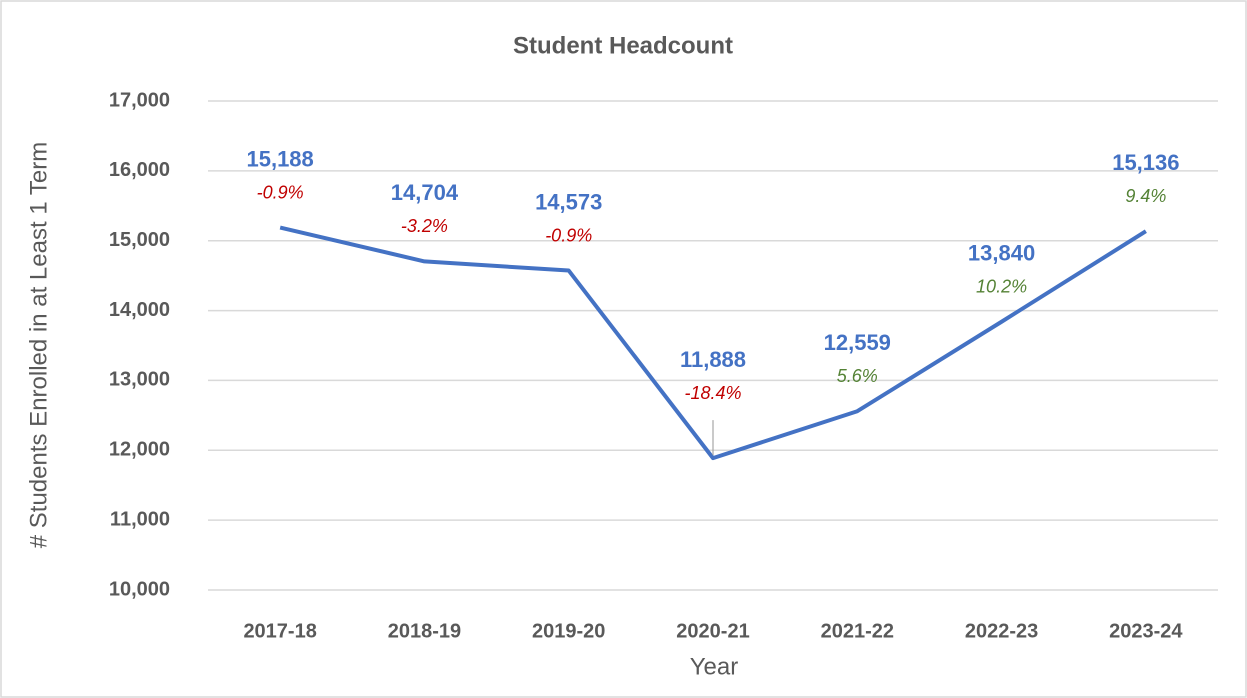  What do you see at coordinates (1001, 631) in the screenshot?
I see `x-tick-label: 2022-23` at bounding box center [1001, 631].